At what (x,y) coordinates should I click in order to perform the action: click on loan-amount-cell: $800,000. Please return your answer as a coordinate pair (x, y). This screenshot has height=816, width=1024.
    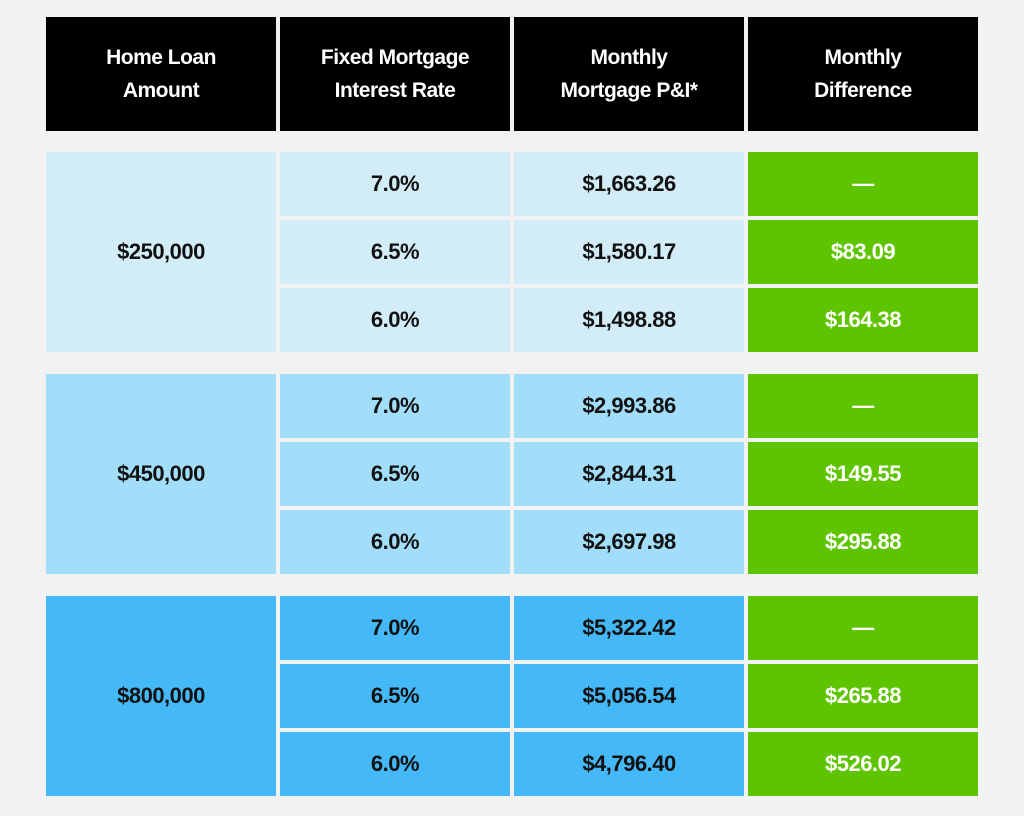
    Looking at the image, I should click on (161, 696).